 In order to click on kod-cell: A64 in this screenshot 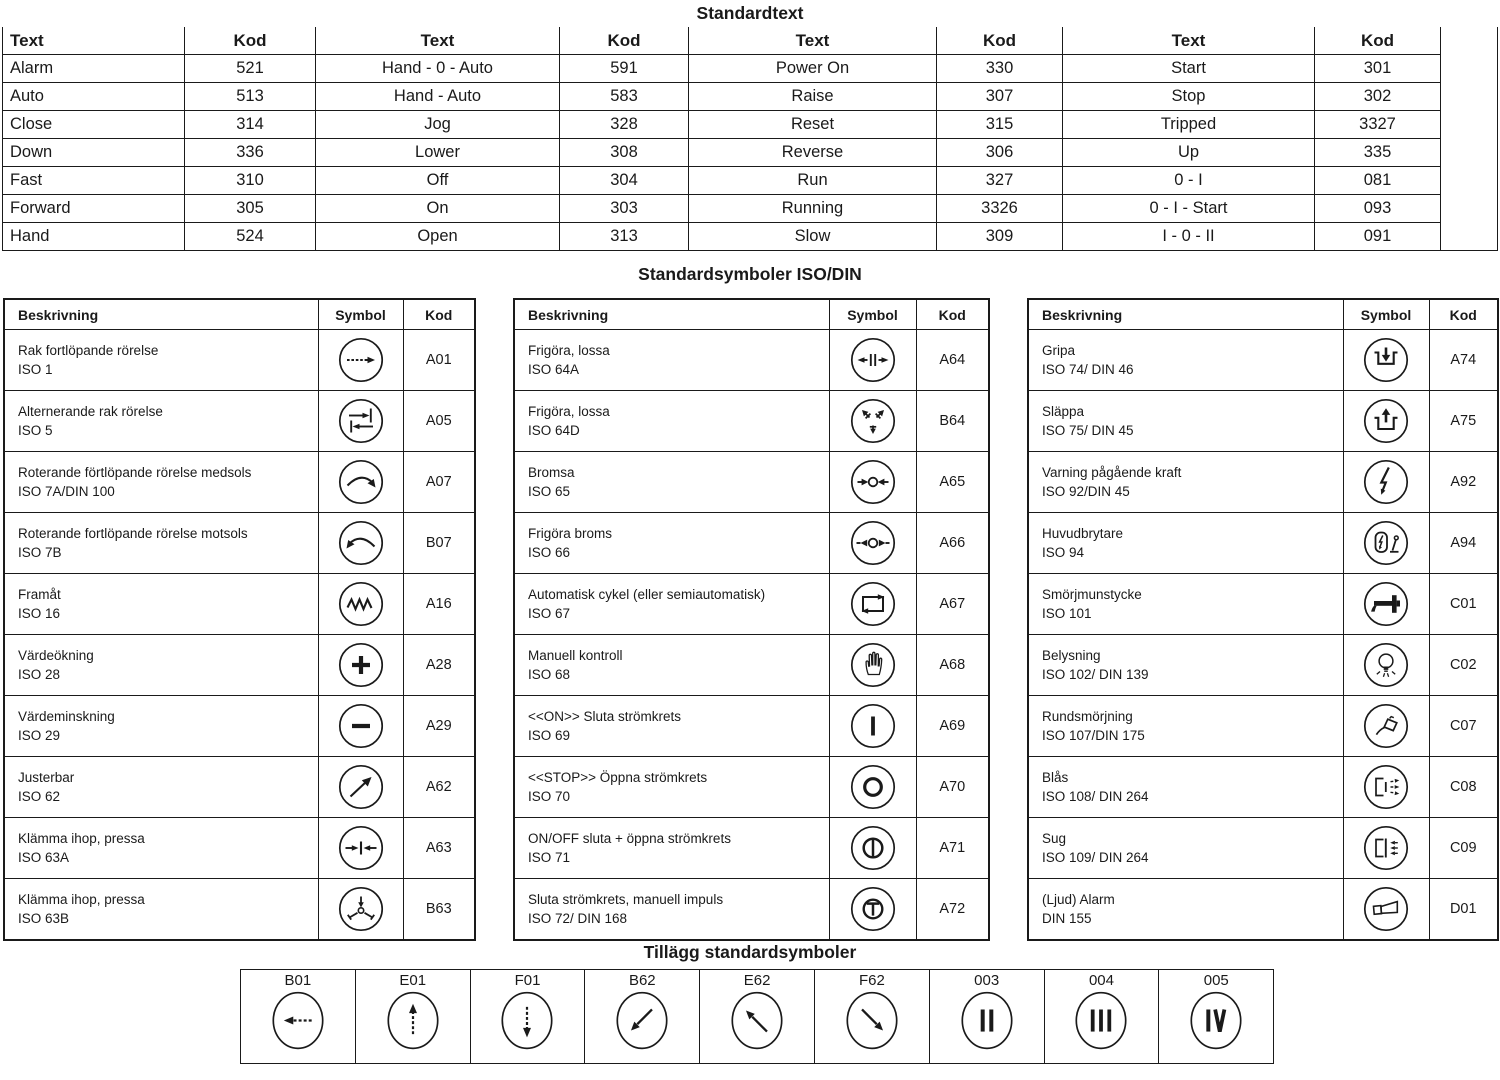, I will do `click(952, 360)`.